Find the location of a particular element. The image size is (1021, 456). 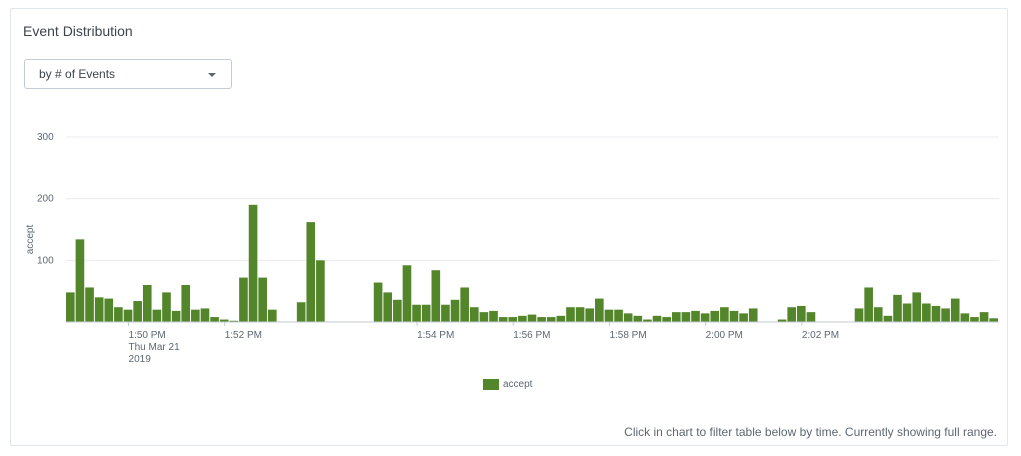

legend-swatch-accept is located at coordinates (491, 384).